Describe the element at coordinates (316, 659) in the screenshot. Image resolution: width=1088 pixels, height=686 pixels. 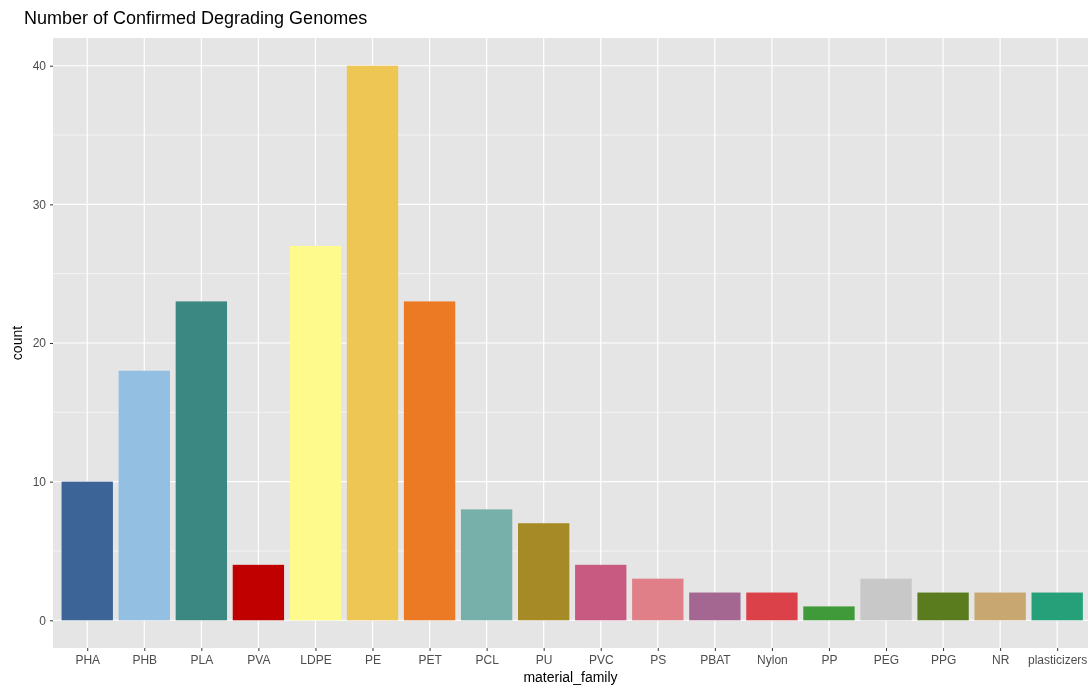
I see `x-tick-label: LDPE` at that location.